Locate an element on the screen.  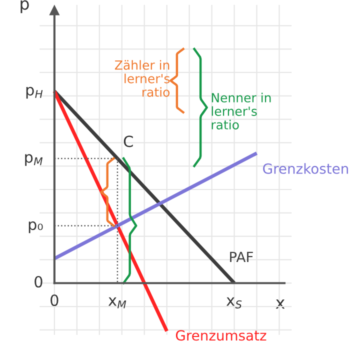
series-label: Grenzumsatz is located at coordinates (221, 335).